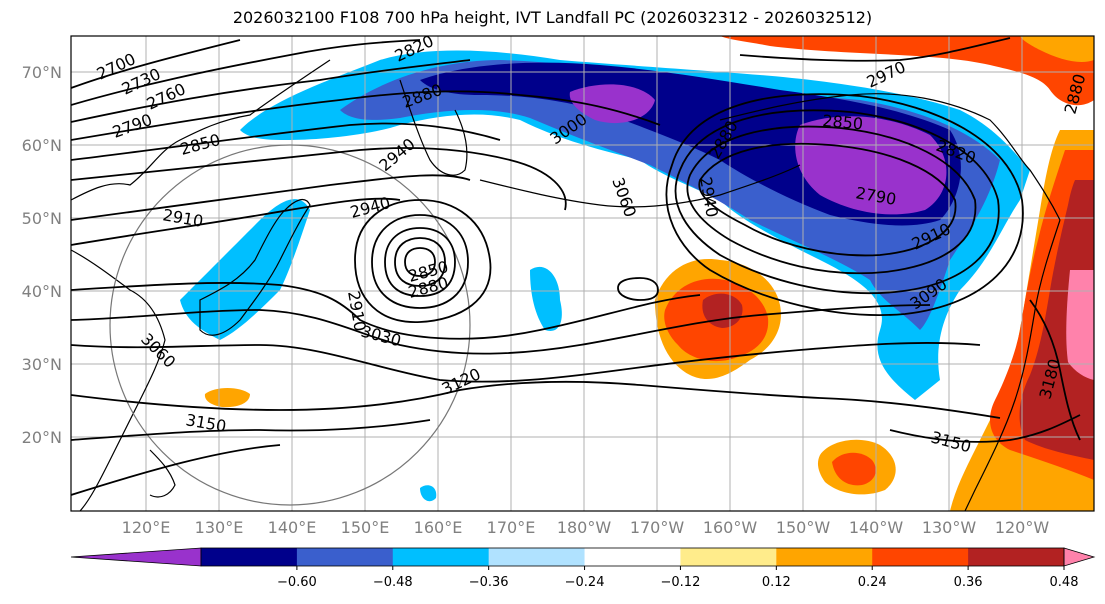  What do you see at coordinates (681, 582) in the screenshot?
I see `colorbar-tick-label: −0.12` at bounding box center [681, 582].